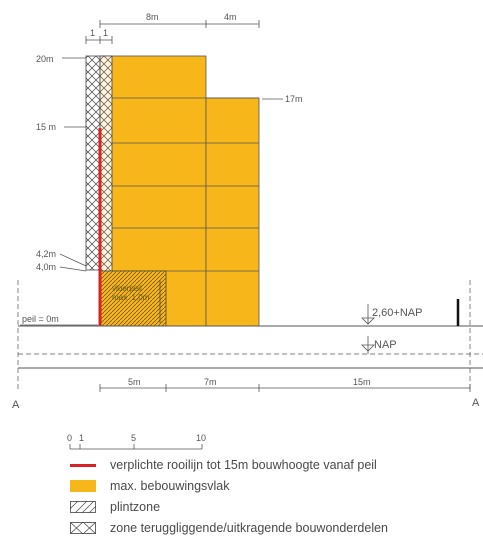 The width and height of the screenshot is (483, 548). What do you see at coordinates (230, 17) in the screenshot?
I see `dim-4m: 4m` at bounding box center [230, 17].